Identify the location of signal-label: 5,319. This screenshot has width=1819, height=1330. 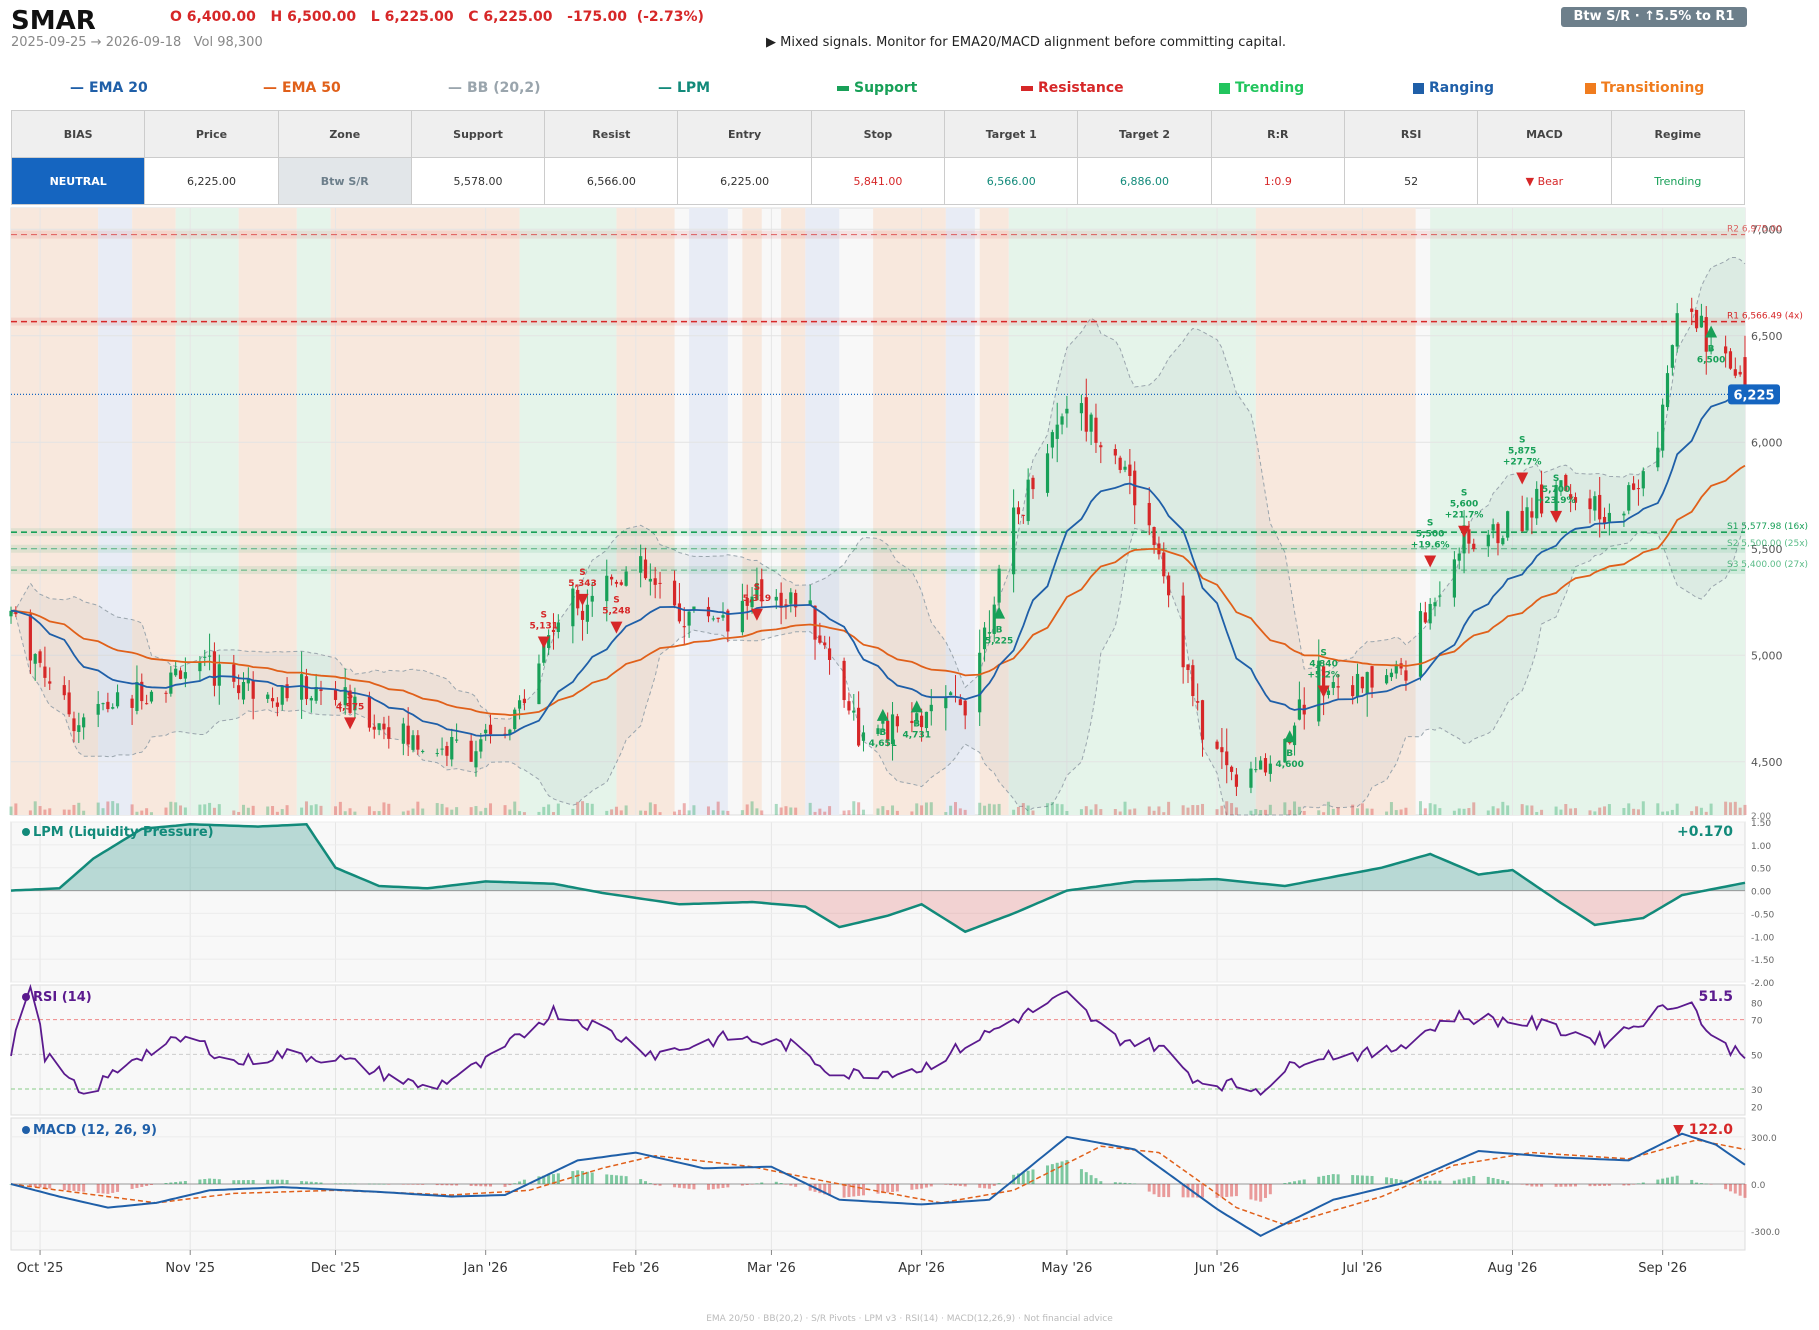
(757, 599).